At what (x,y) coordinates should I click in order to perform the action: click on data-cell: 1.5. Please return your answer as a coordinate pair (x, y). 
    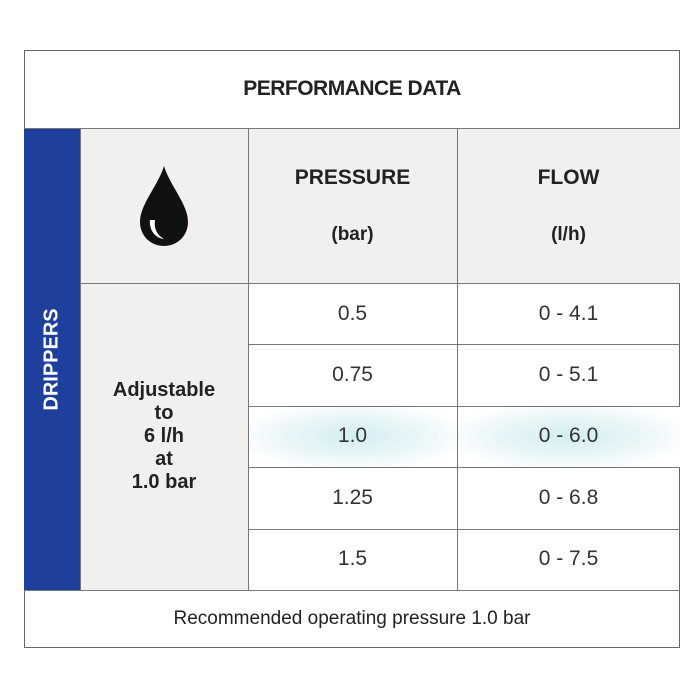
    Looking at the image, I should click on (352, 559).